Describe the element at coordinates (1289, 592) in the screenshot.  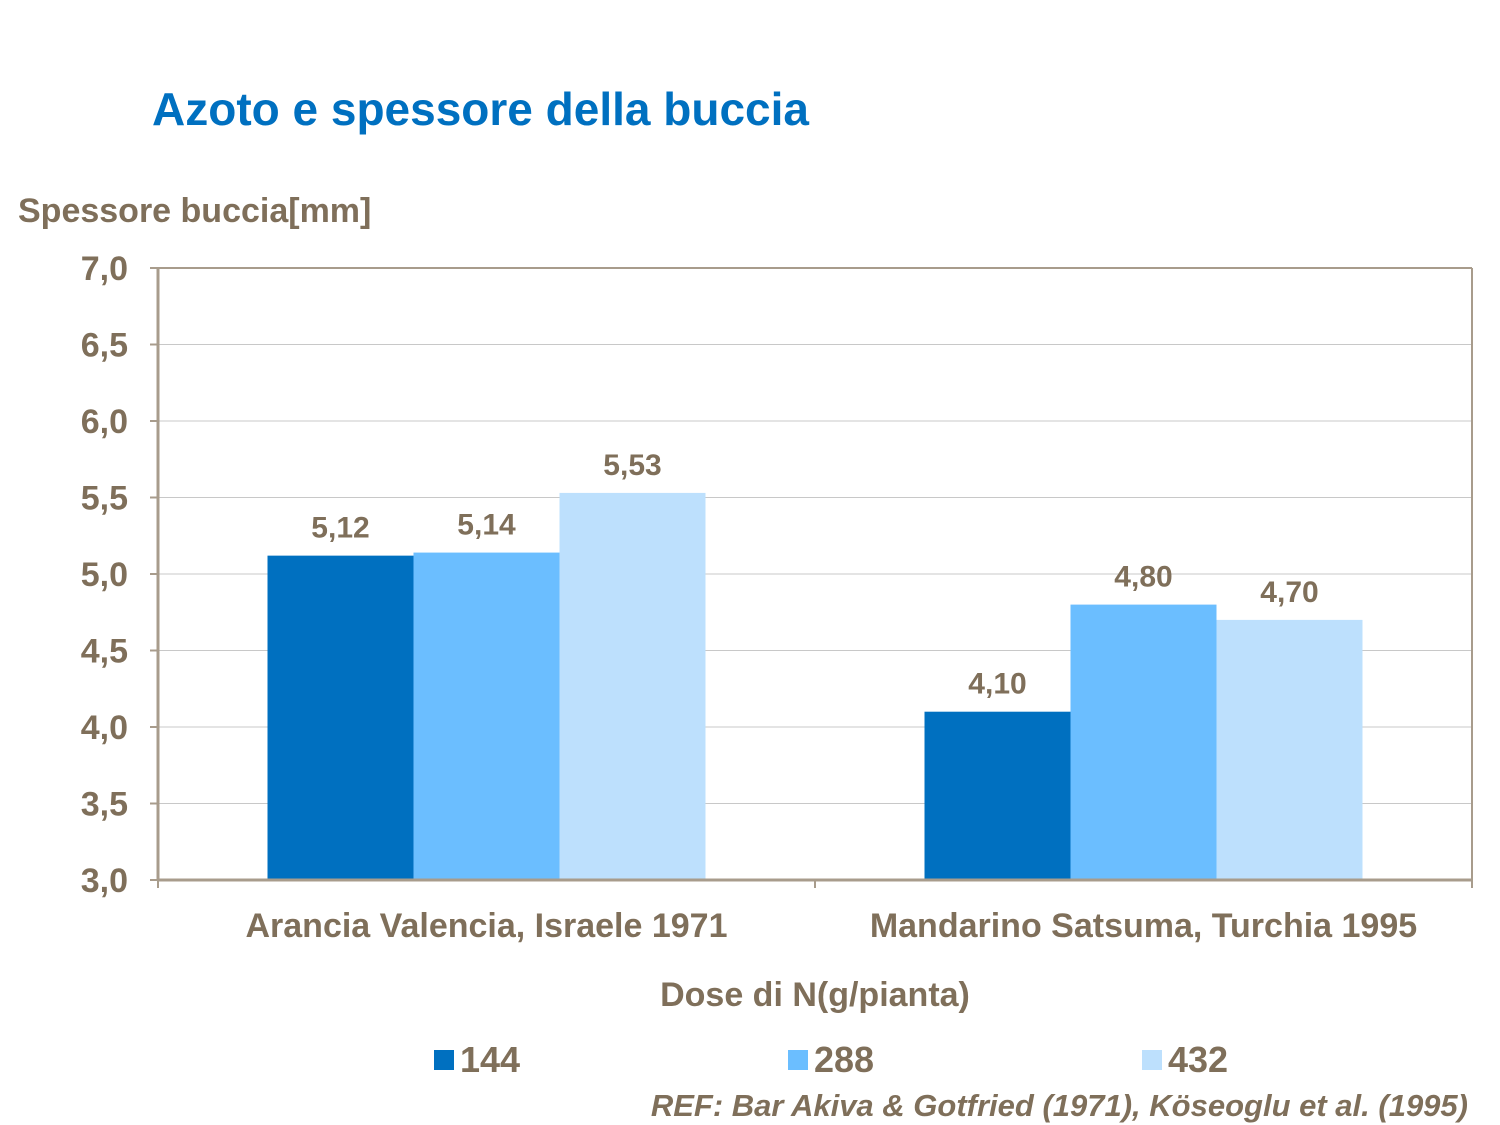
I see `data-label: 4,70` at that location.